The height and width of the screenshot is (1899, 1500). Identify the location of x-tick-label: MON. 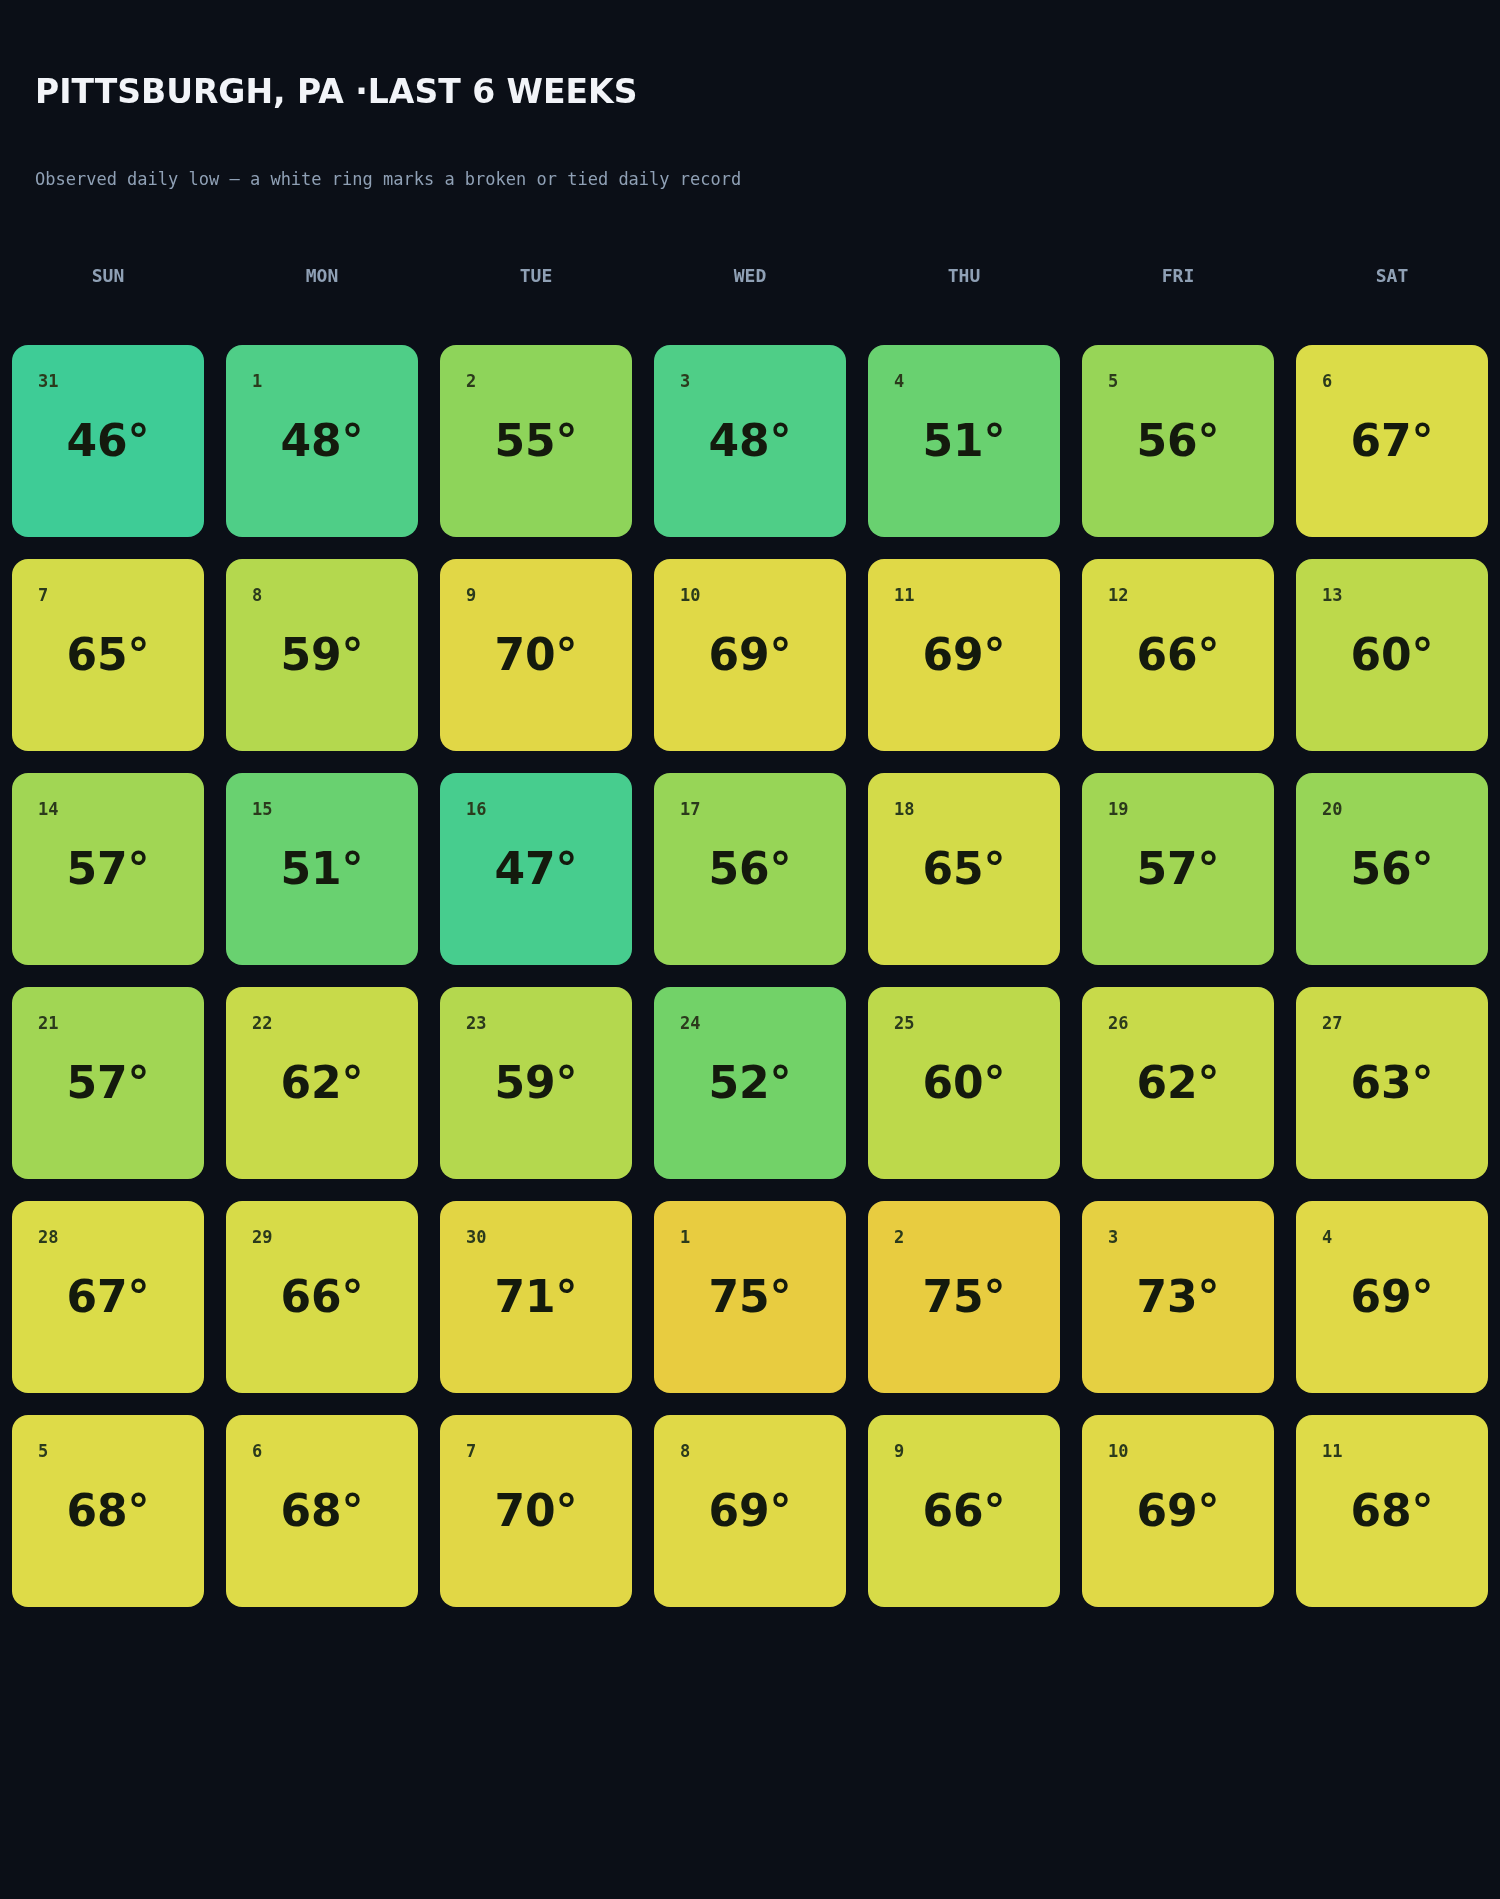
(322, 275).